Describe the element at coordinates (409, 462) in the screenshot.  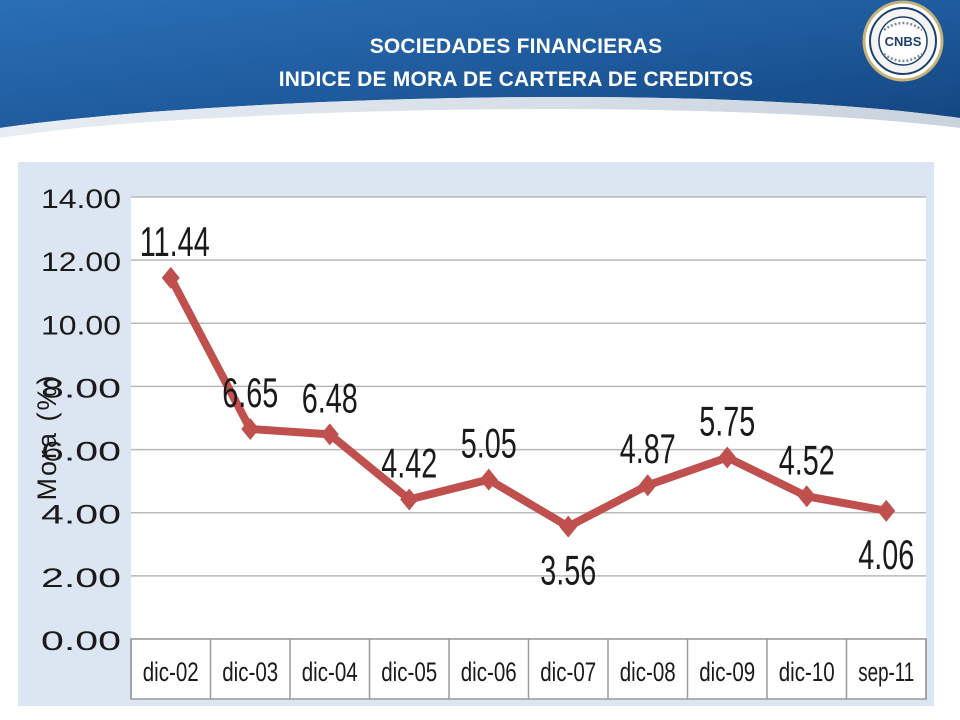
I see `data-label: 4.42` at that location.